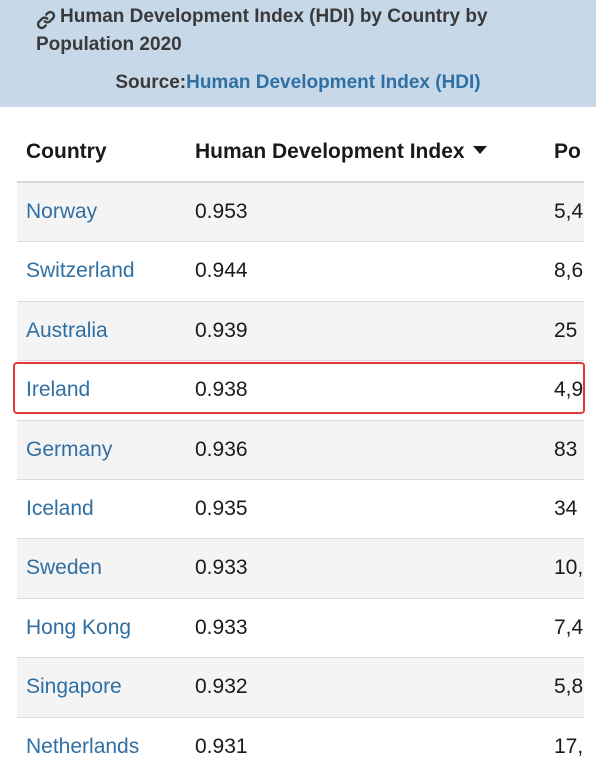  Describe the element at coordinates (479, 150) in the screenshot. I see `sort-desc-icon` at that location.